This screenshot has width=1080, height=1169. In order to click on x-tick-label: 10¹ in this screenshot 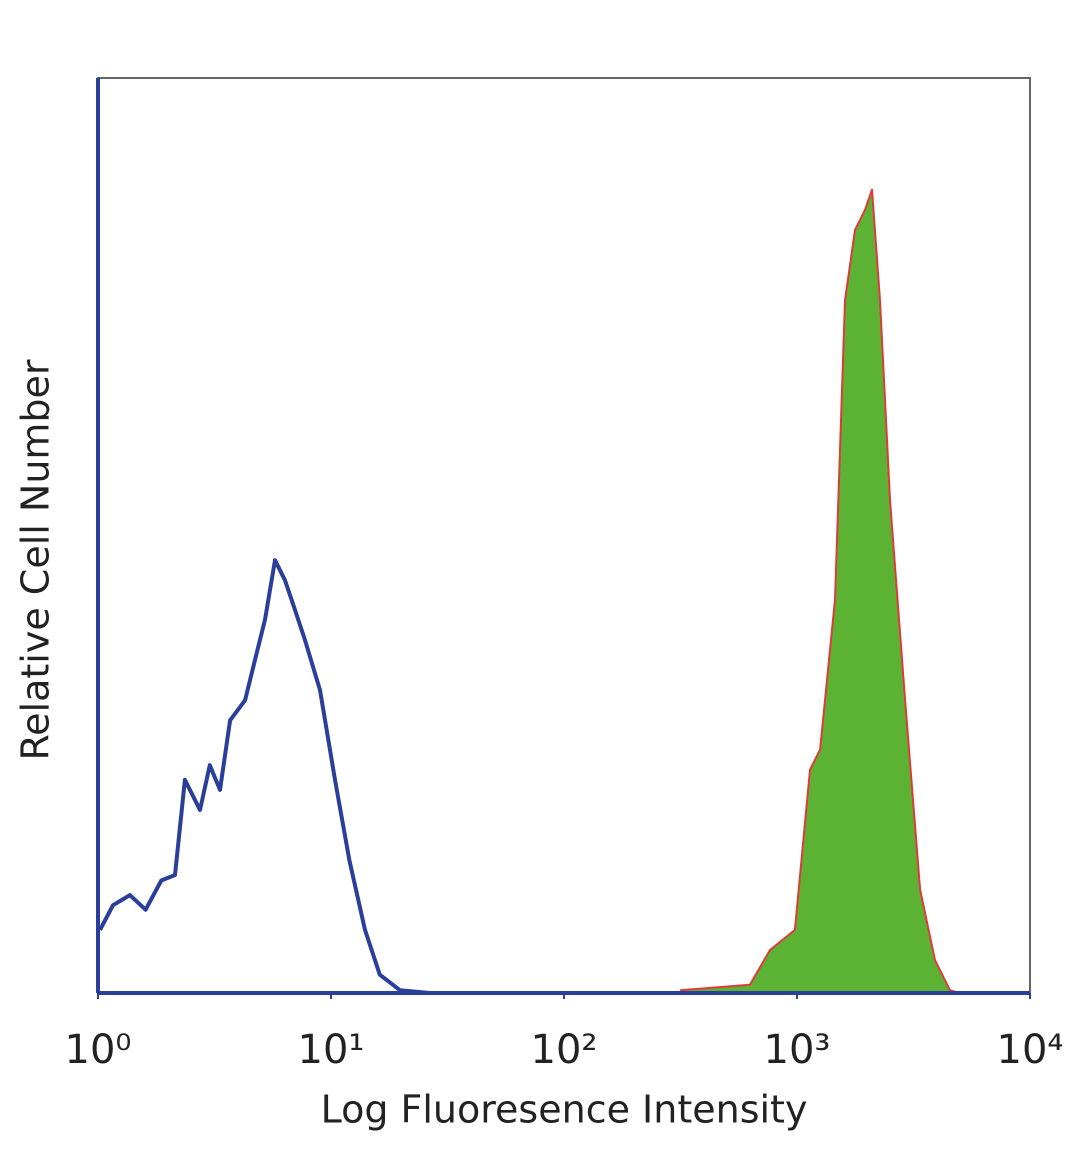, I will do `click(331, 1050)`.